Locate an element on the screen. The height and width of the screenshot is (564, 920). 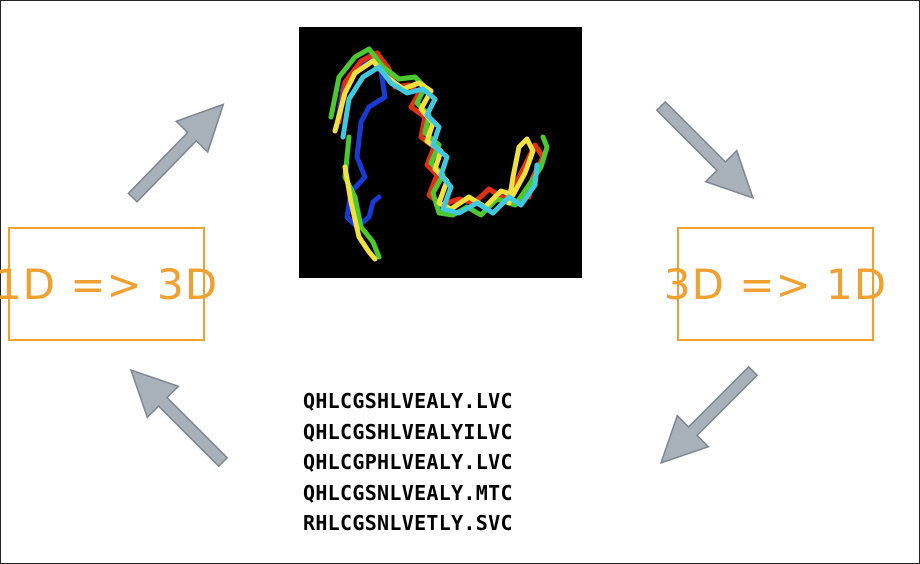
sequence-line: QHLCGSHLVEALYILVC is located at coordinates (408, 431).